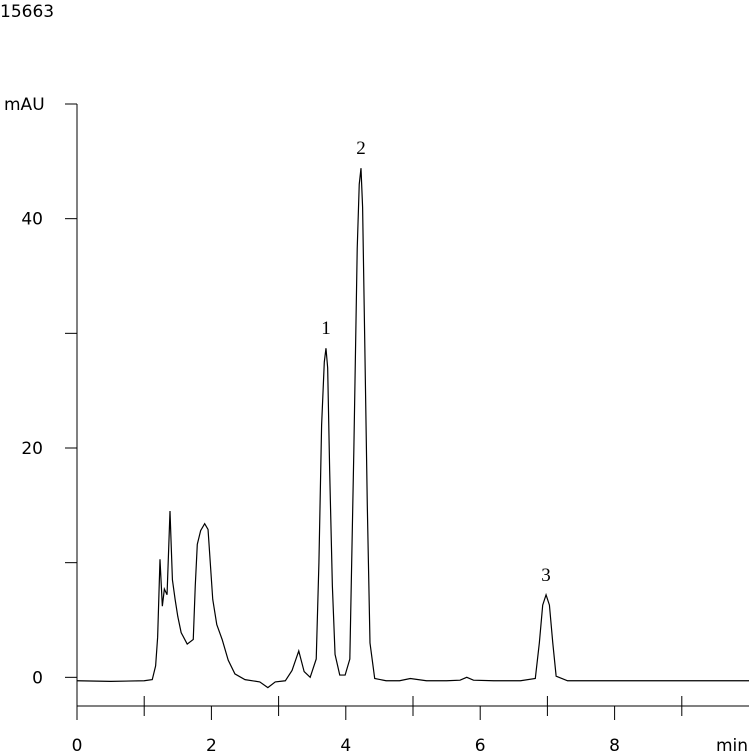 The height and width of the screenshot is (756, 750). Describe the element at coordinates (361, 148) in the screenshot. I see `peak-label: 2` at that location.